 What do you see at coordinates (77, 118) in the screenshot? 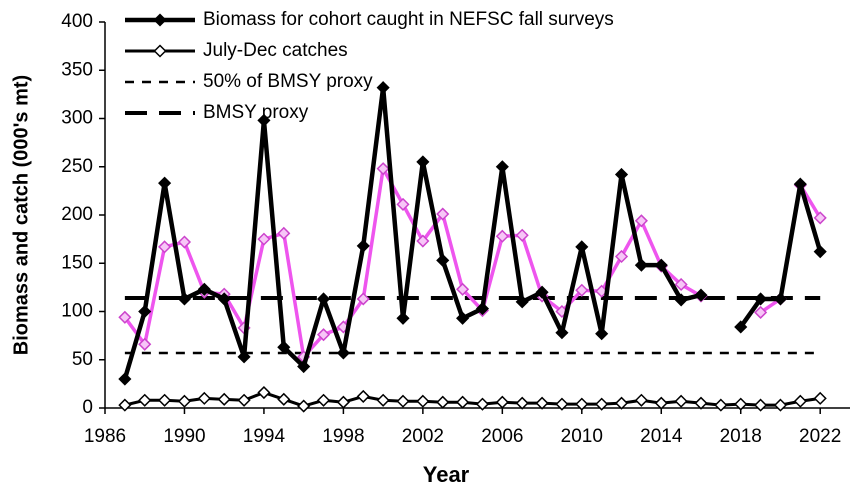
I see `y-tick-label: 300` at bounding box center [77, 118].